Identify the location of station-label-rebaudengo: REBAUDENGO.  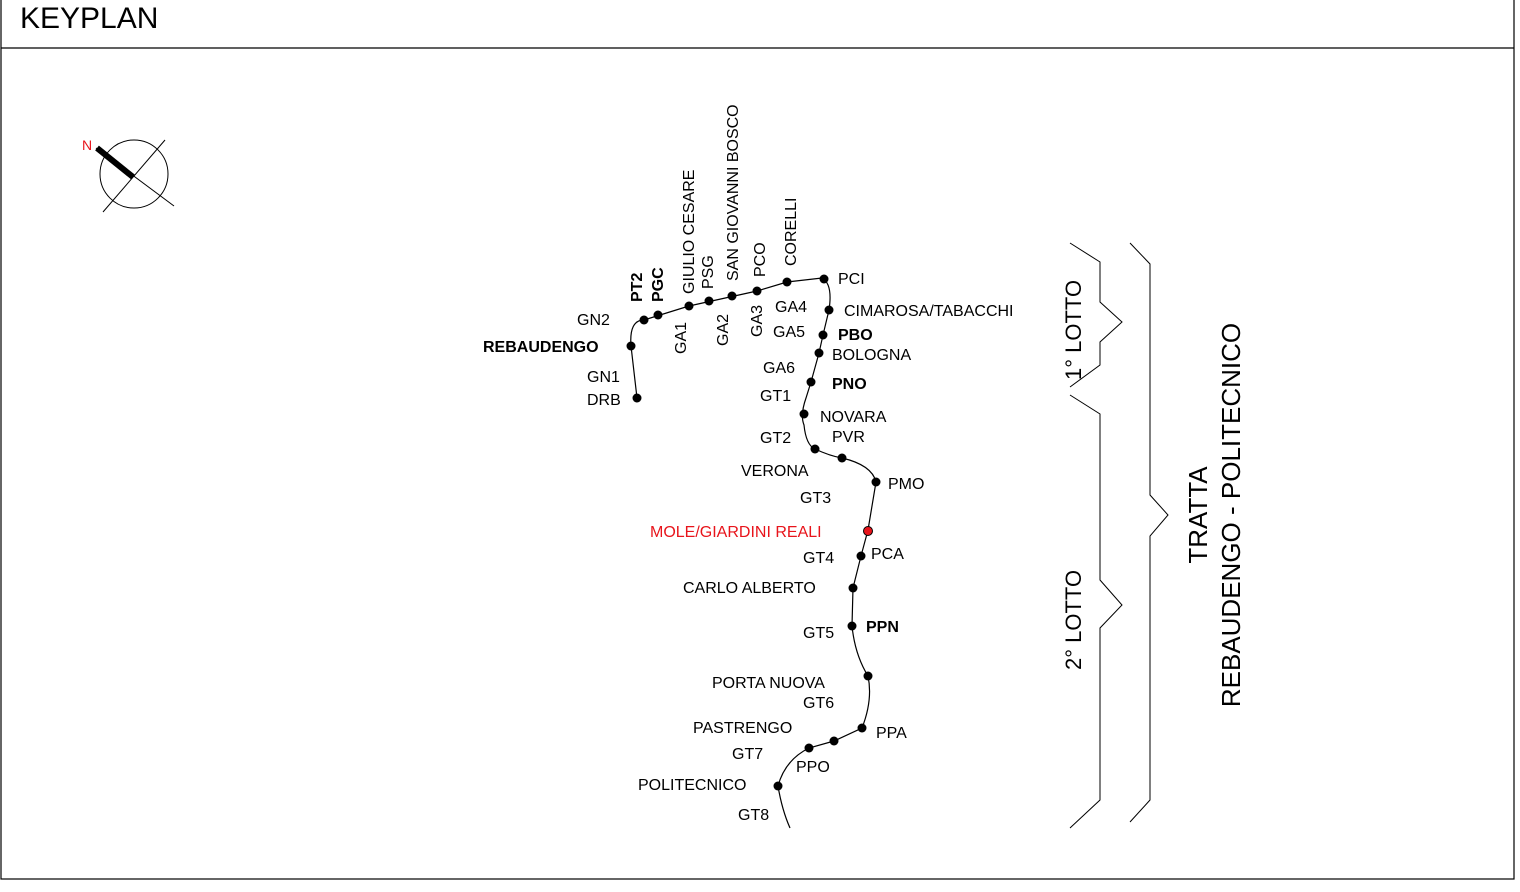
(541, 347).